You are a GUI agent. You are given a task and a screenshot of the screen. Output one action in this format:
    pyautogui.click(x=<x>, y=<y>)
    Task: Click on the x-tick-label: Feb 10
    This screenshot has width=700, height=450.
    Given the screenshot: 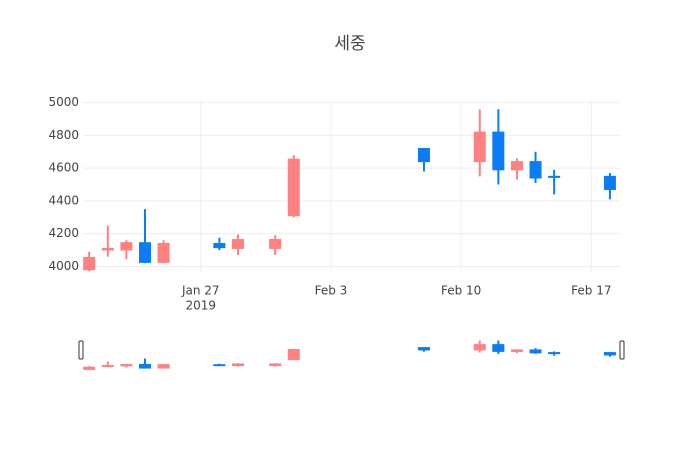 What is the action you would take?
    pyautogui.click(x=461, y=291)
    